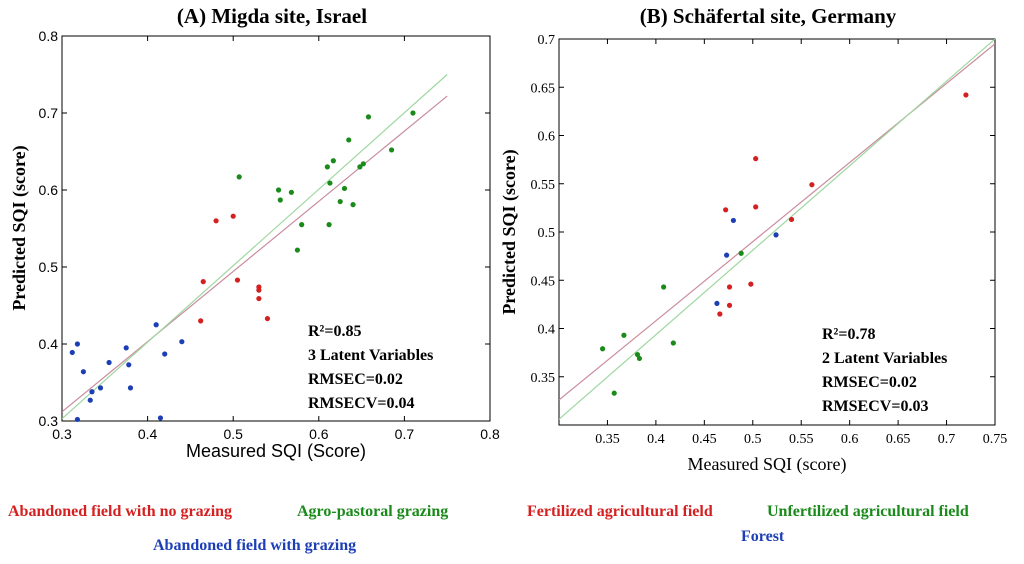 Image resolution: width=1024 pixels, height=564 pixels. Describe the element at coordinates (620, 511) in the screenshot. I see `panel-b-legend-fertilized: Fertilized agricultural field` at that location.